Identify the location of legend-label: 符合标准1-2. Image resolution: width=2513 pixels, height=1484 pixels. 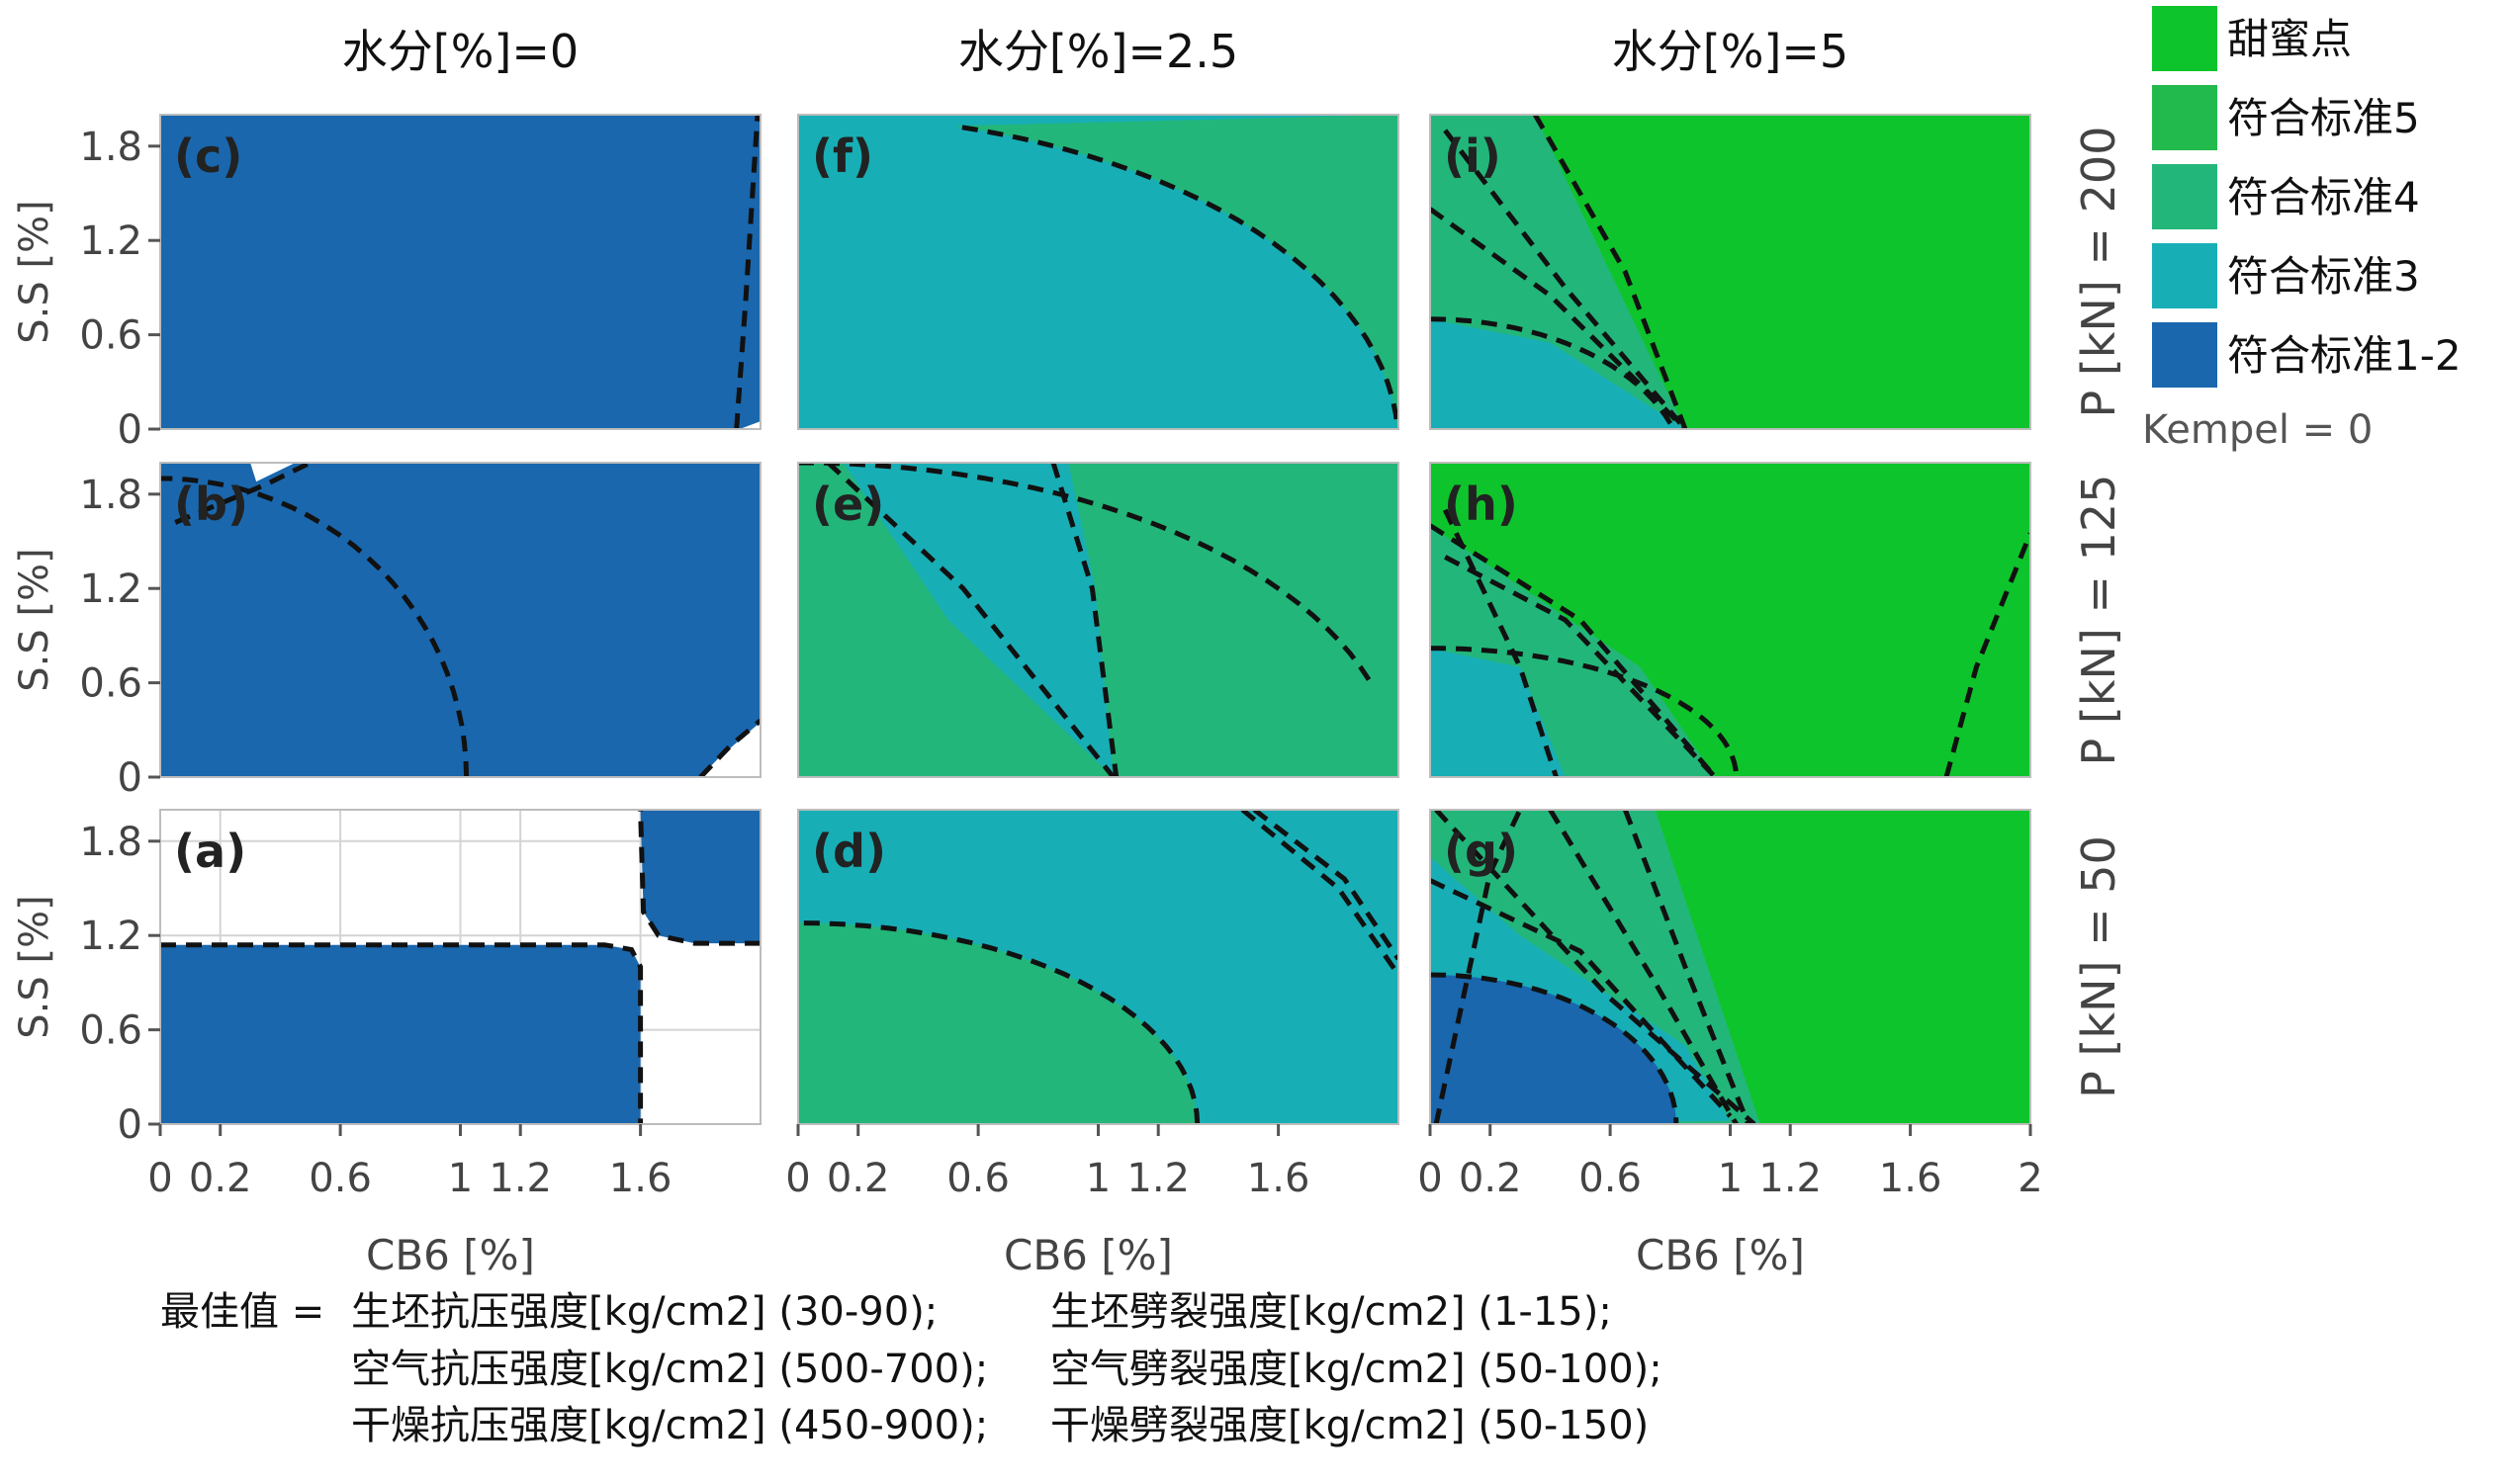
(2344, 355).